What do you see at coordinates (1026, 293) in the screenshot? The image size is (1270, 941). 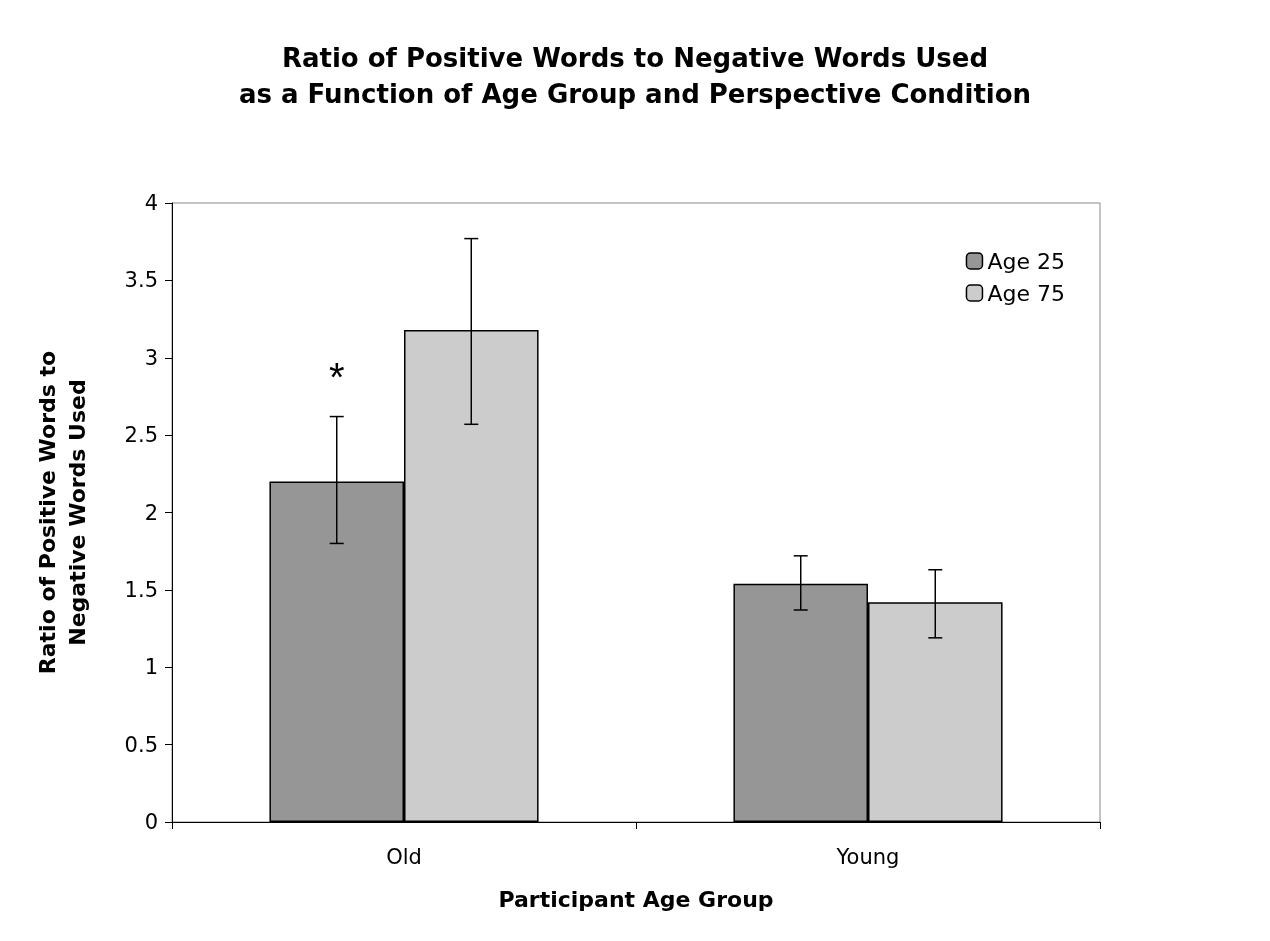 I see `legend-label: Age 75` at bounding box center [1026, 293].